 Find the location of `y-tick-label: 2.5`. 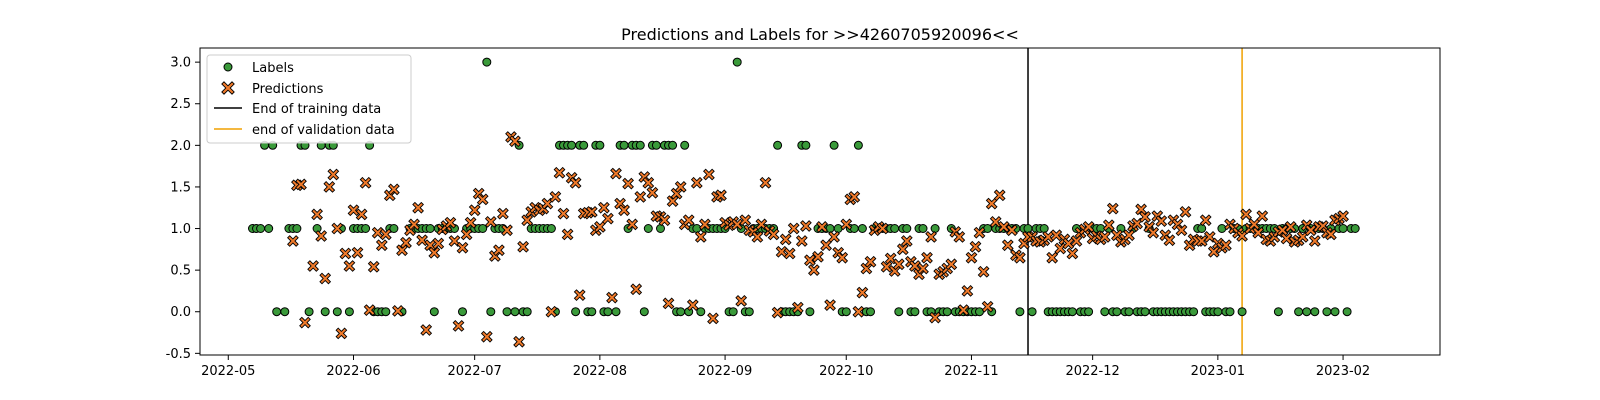

y-tick-label: 2.5 is located at coordinates (180, 104).